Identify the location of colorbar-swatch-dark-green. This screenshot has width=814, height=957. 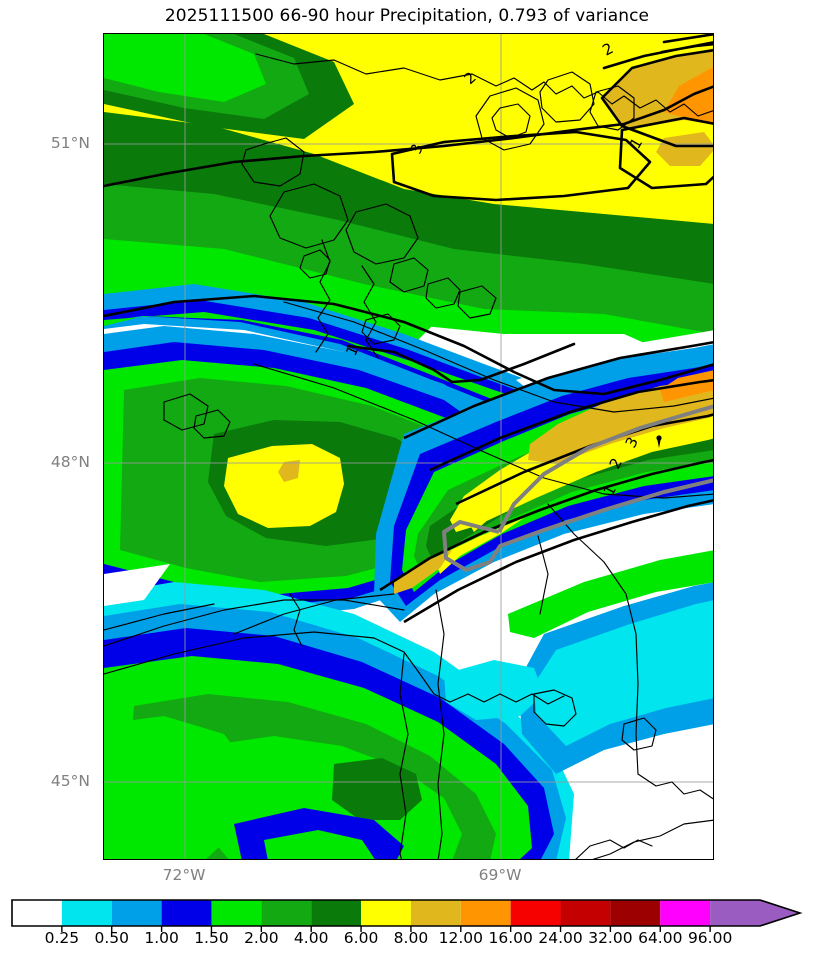
(336, 913).